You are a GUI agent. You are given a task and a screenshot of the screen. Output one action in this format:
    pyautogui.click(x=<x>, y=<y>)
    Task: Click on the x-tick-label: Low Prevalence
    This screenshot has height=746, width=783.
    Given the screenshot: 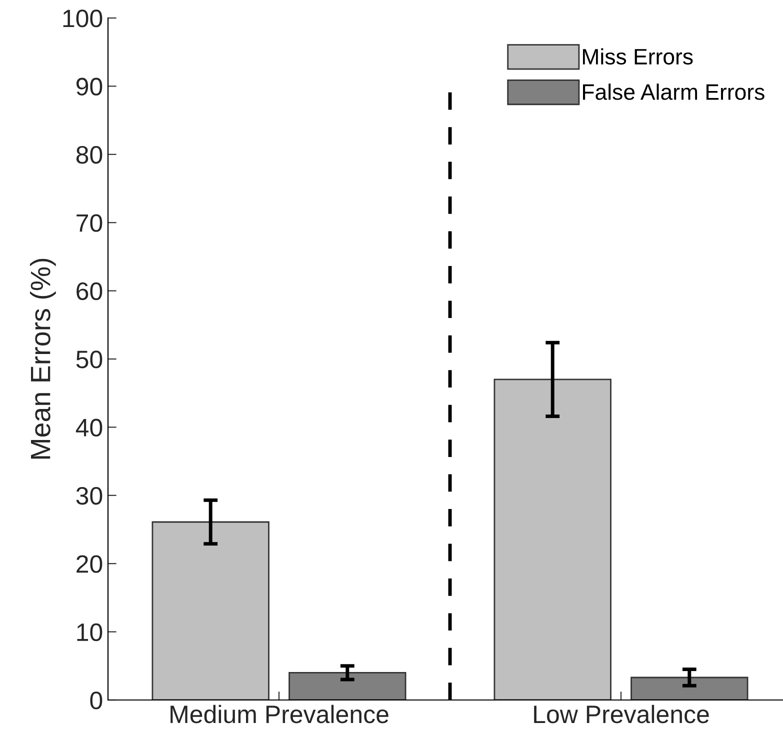 What is the action you would take?
    pyautogui.click(x=621, y=714)
    